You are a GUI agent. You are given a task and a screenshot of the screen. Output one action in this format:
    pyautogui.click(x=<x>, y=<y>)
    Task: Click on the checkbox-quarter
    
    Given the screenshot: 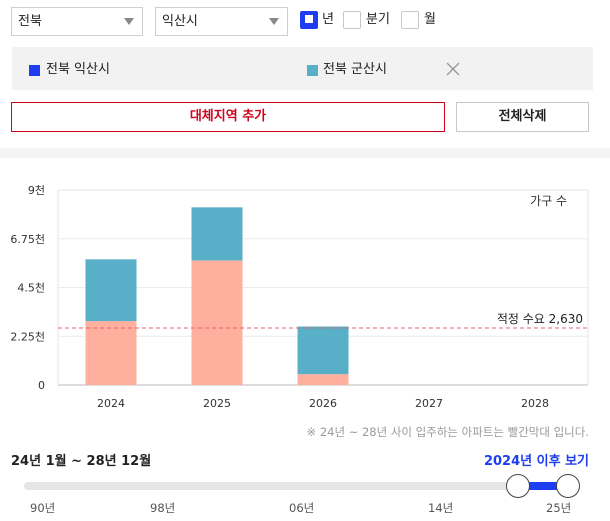 What is the action you would take?
    pyautogui.click(x=352, y=20)
    